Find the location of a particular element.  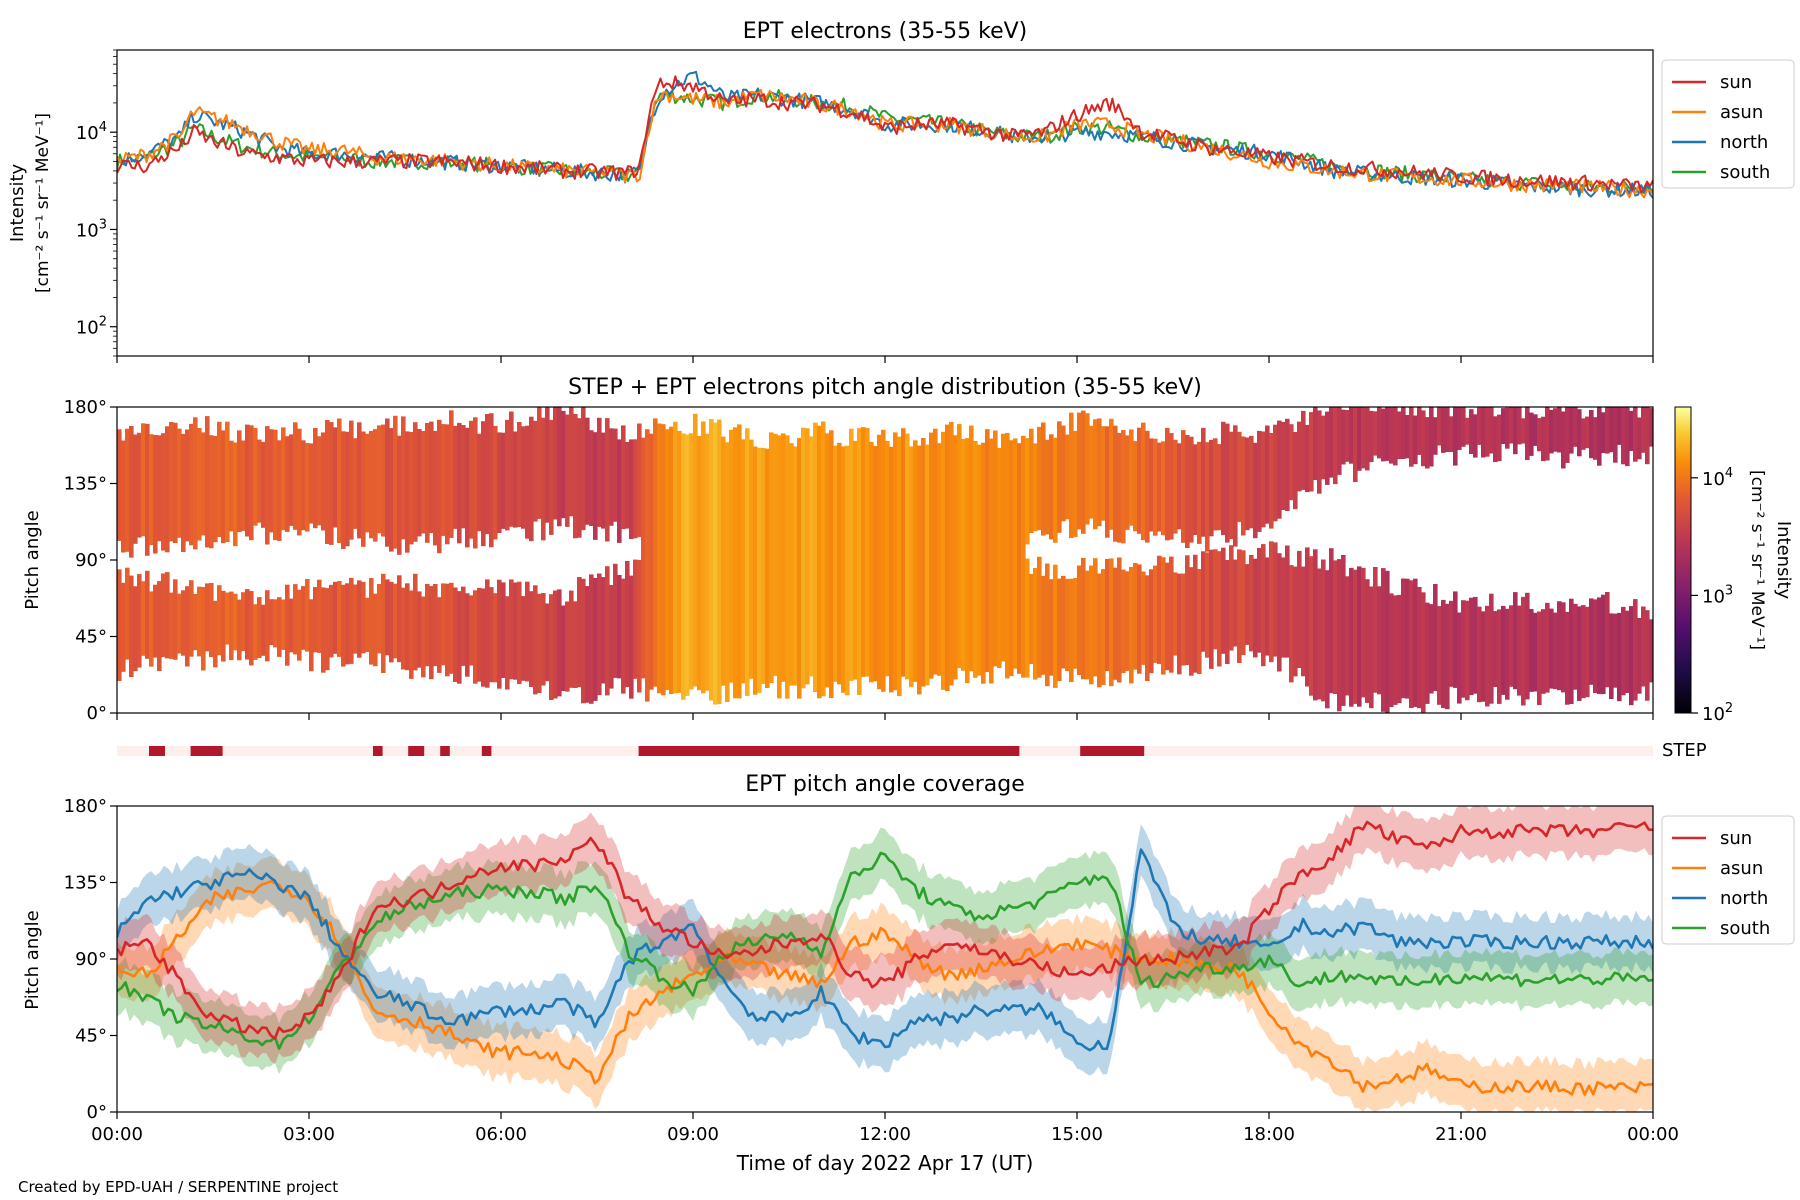

legend-label-south: south is located at coordinates (1745, 928).